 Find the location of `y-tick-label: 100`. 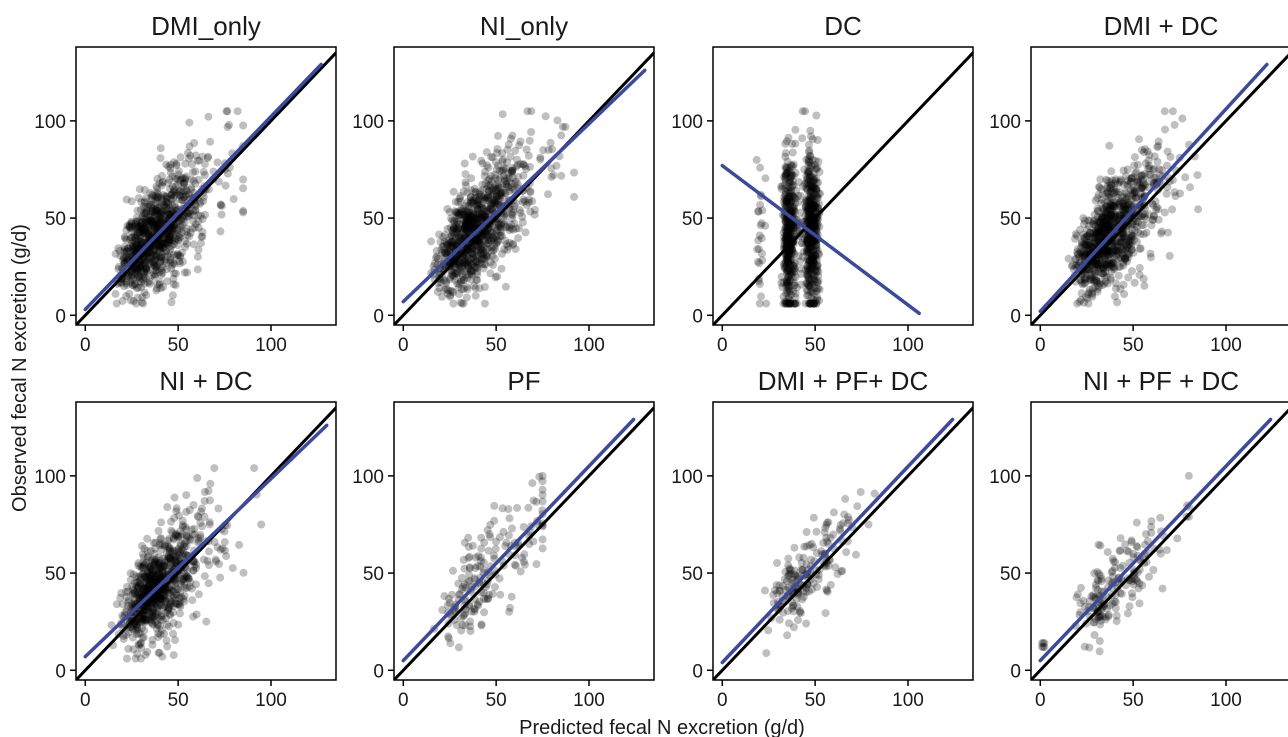

y-tick-label: 100 is located at coordinates (687, 122).